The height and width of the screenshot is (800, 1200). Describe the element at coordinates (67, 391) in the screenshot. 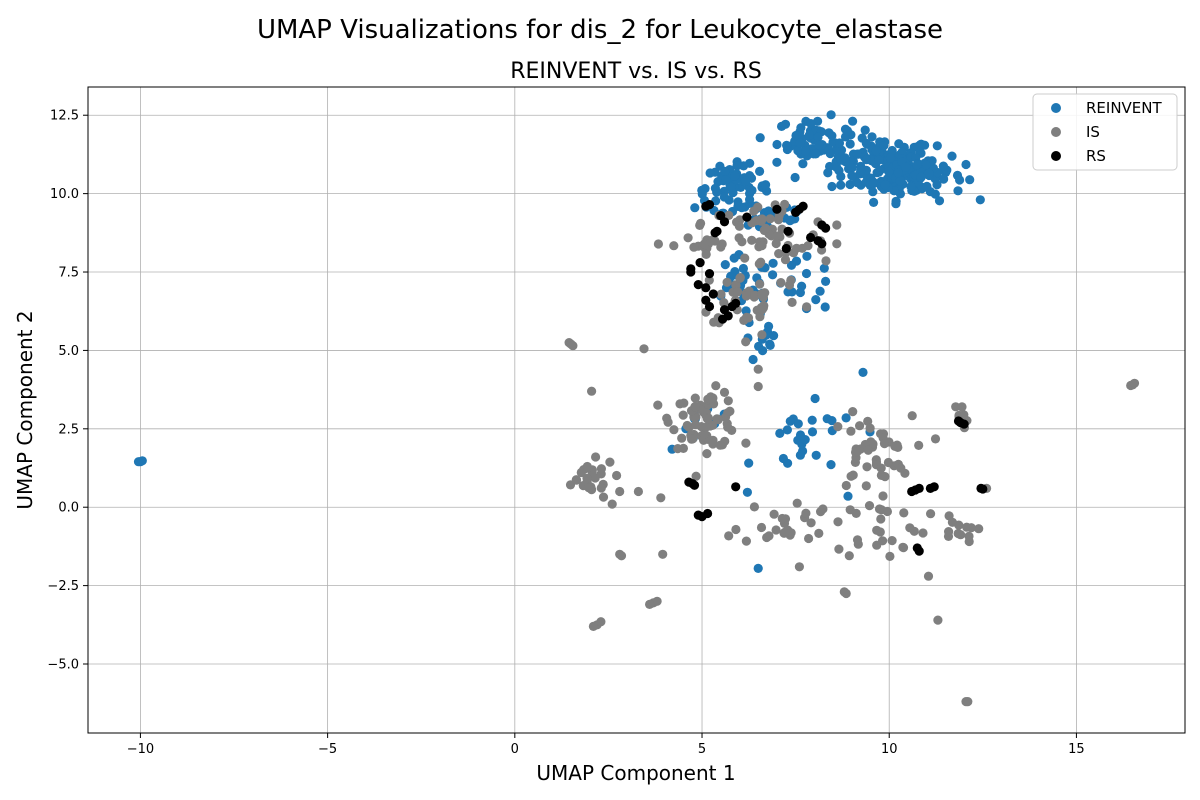

I see `y-axis-ticks: −5.0 −2.5 0.0 2.5 5.0 7.5 10.0 12.5` at that location.